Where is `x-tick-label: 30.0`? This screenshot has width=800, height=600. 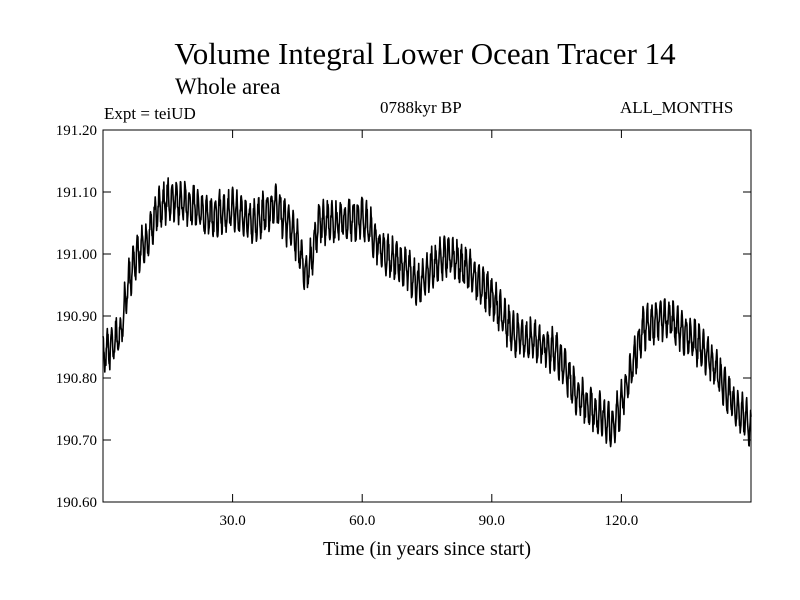 x-tick-label: 30.0 is located at coordinates (232, 521).